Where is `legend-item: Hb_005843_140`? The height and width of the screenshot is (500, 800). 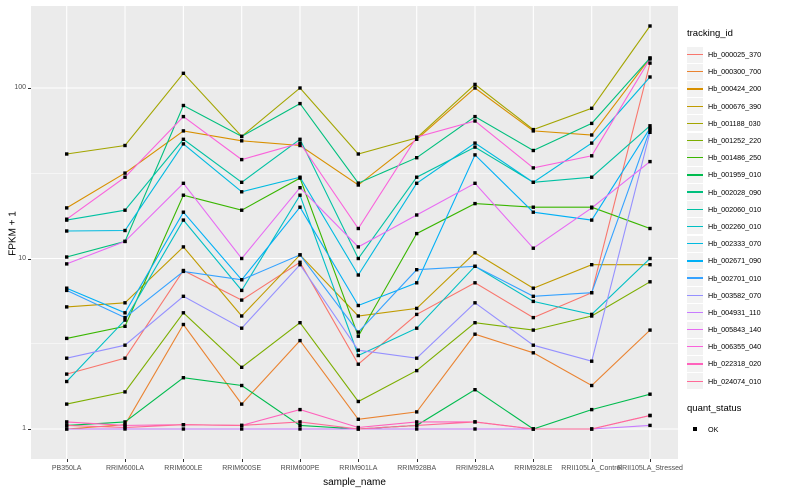 legend-item: Hb_005843_140 is located at coordinates (742, 329).